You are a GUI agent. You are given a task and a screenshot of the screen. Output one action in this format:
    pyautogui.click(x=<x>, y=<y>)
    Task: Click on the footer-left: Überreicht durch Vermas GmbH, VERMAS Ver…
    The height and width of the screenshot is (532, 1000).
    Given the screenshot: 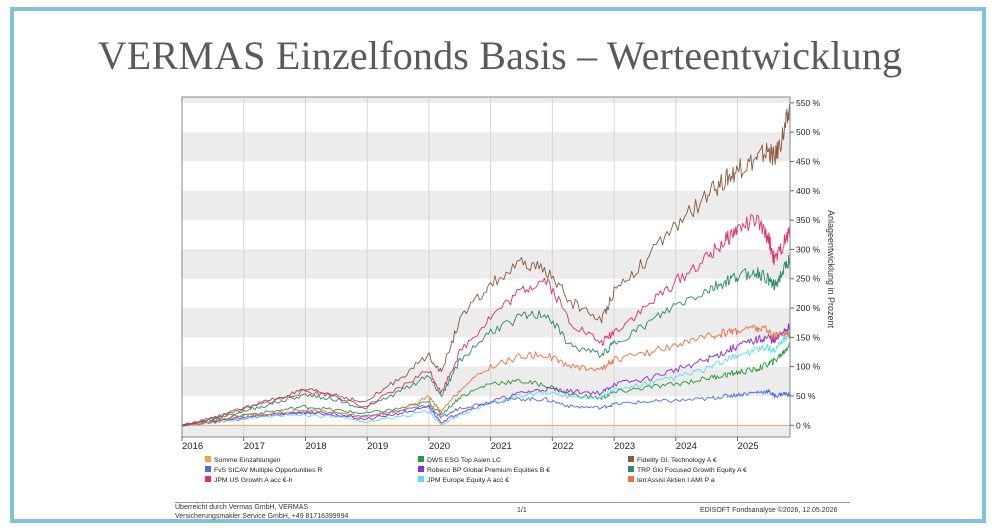 What is the action you would take?
    pyautogui.click(x=261, y=512)
    